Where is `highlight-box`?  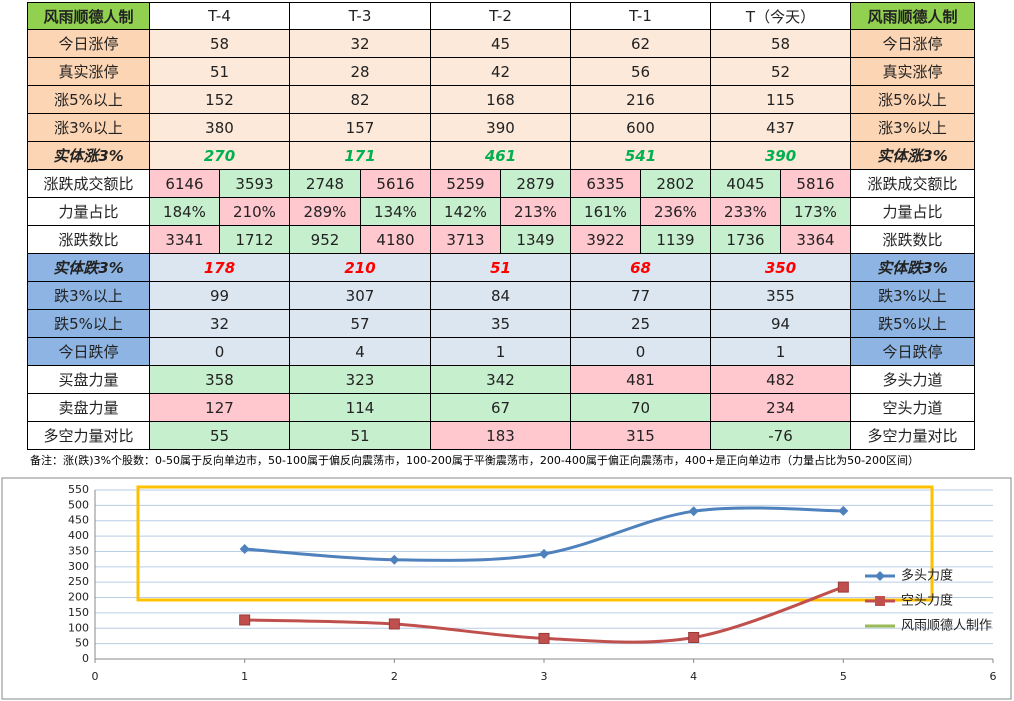 highlight-box is located at coordinates (535, 543).